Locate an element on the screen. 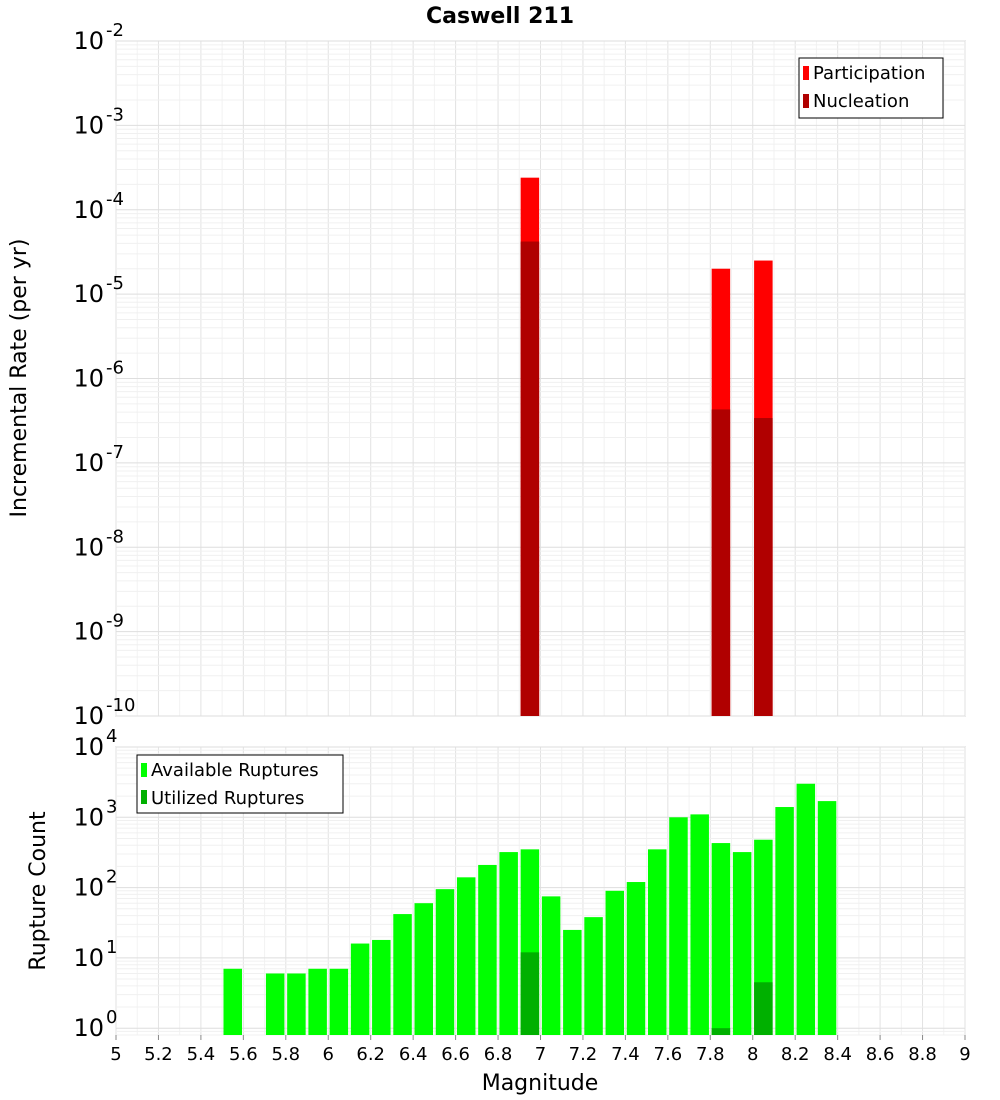 The height and width of the screenshot is (1100, 1000). participation-swatch is located at coordinates (806, 73).